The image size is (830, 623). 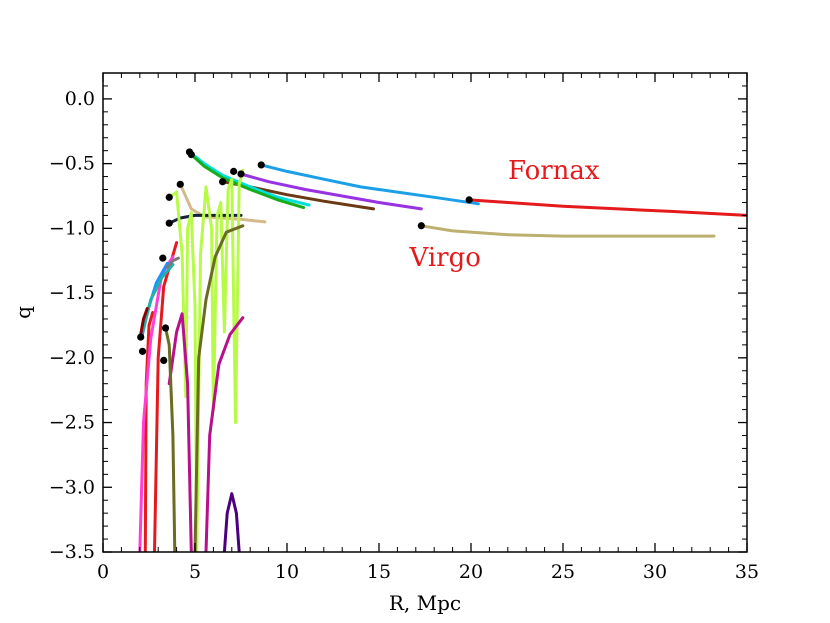 What do you see at coordinates (445, 258) in the screenshot?
I see `annotation-virgo: Virgo` at bounding box center [445, 258].